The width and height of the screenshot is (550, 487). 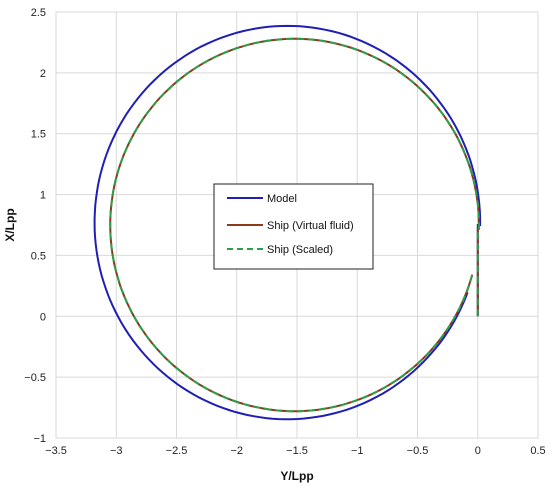 I want to click on x-axis-title: Y/Lpp, so click(x=296, y=476).